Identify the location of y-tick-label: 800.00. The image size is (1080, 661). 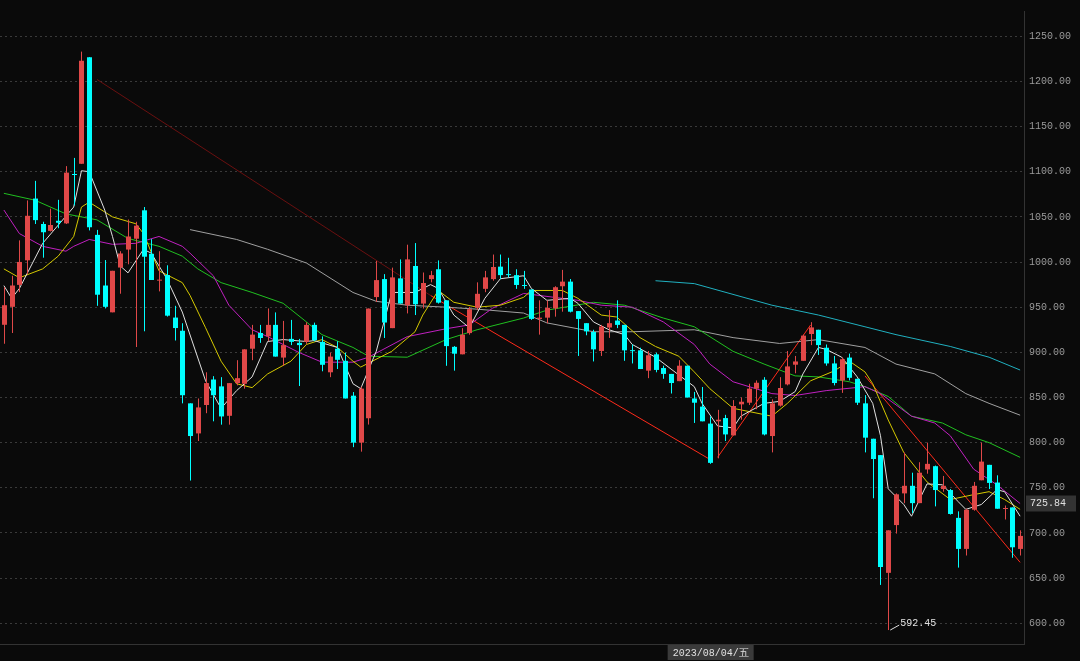
(1047, 443).